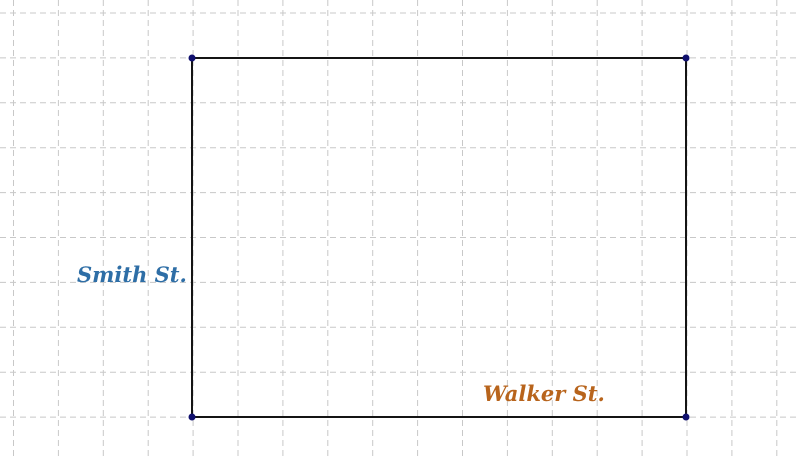 The height and width of the screenshot is (456, 800). Describe the element at coordinates (544, 393) in the screenshot. I see `walker-street-label: Walker St.` at that location.